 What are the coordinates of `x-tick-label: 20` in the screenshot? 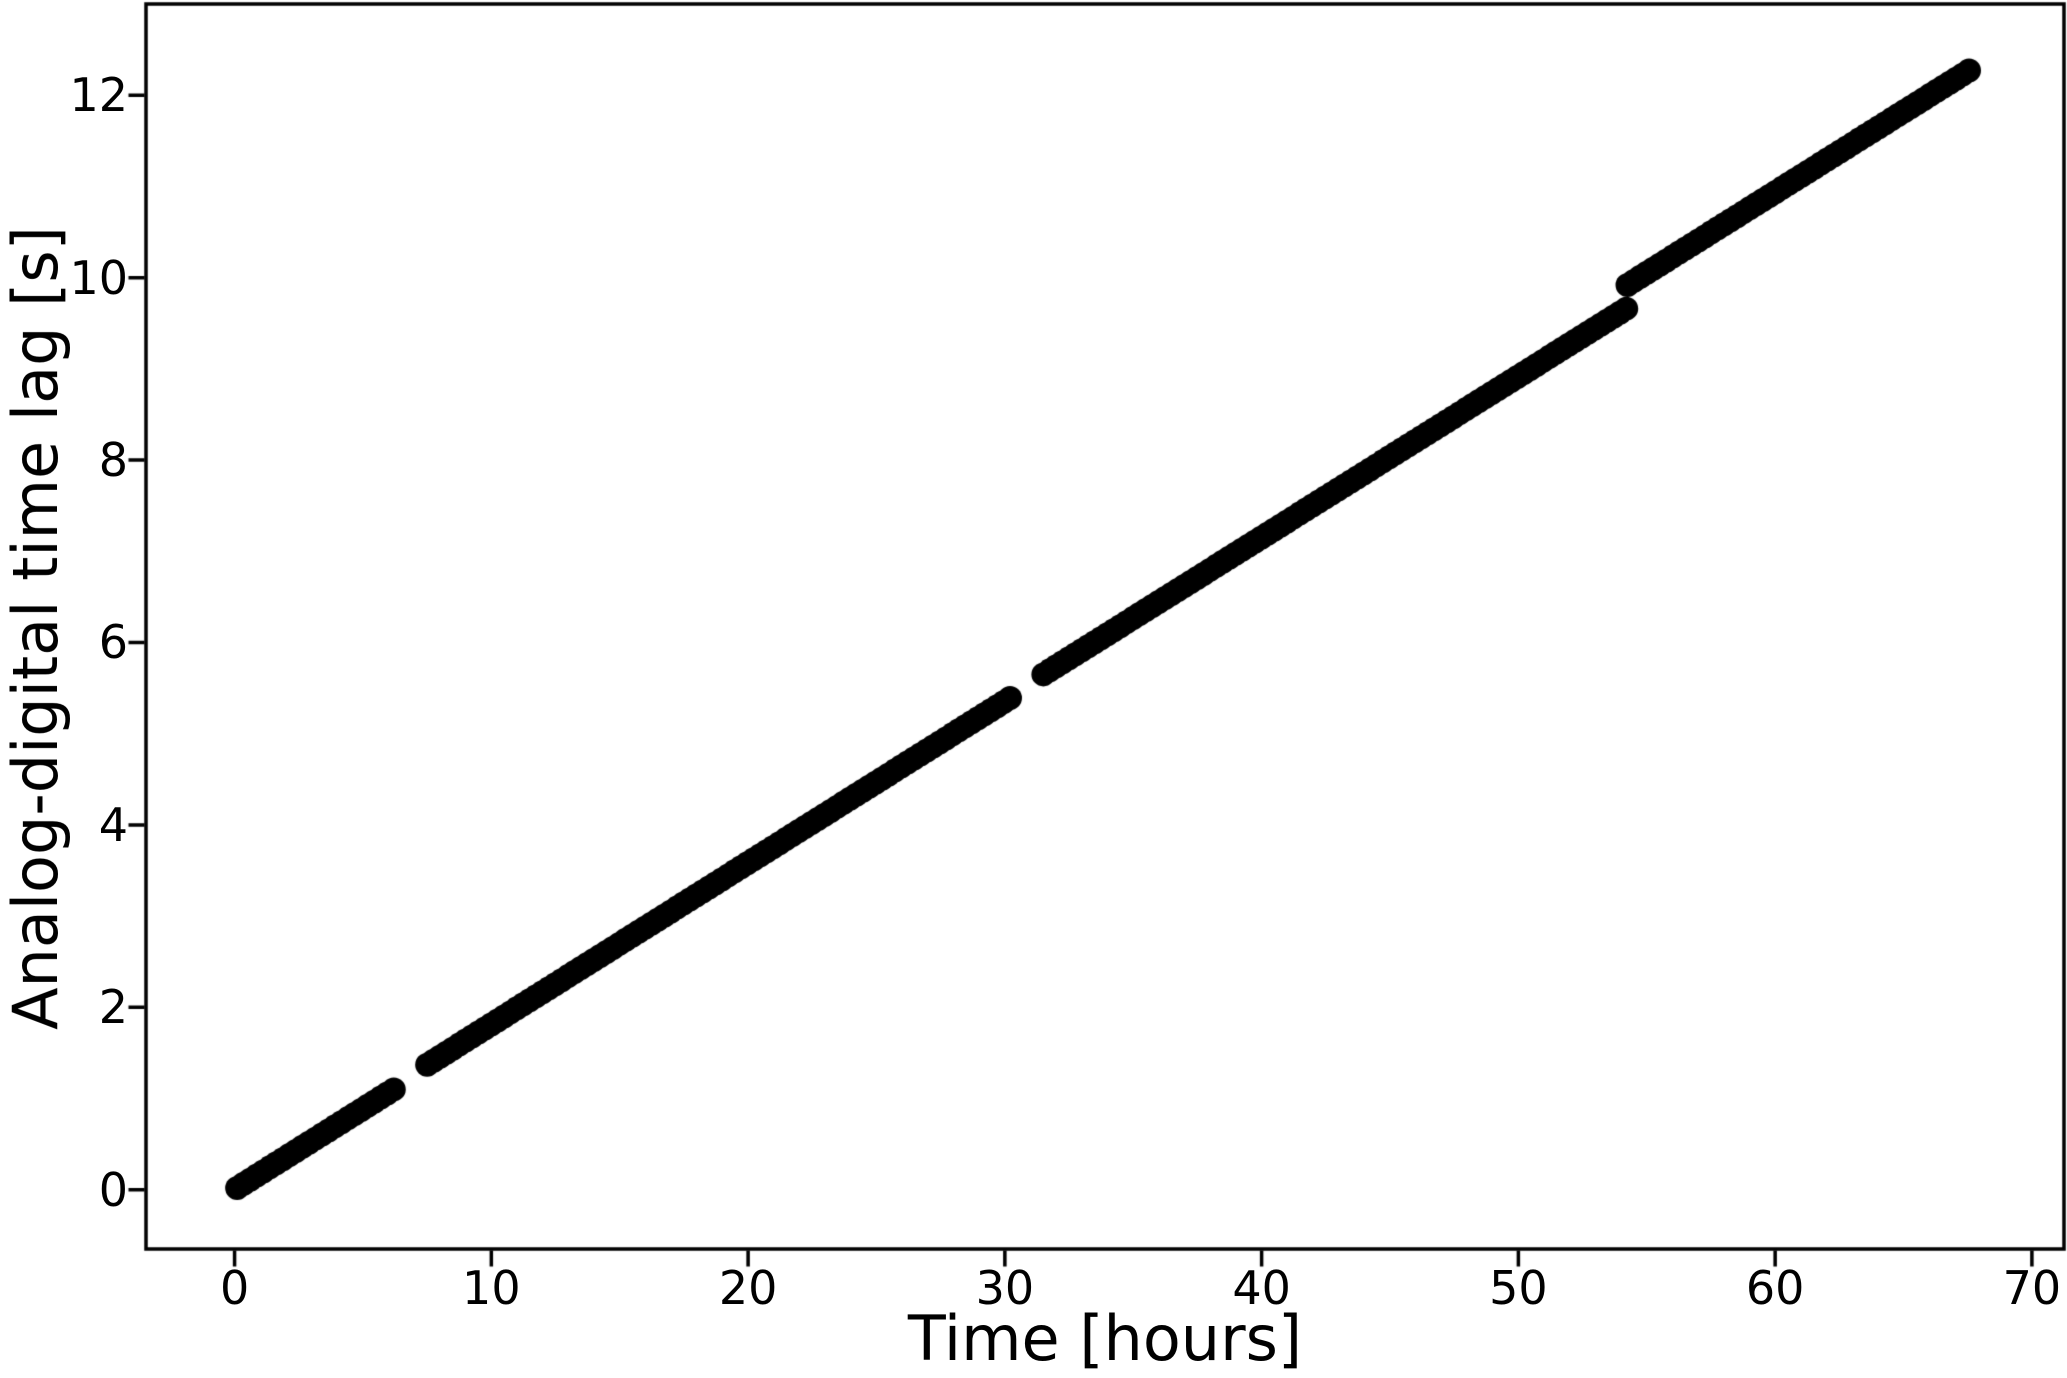 It's located at (748, 1288).